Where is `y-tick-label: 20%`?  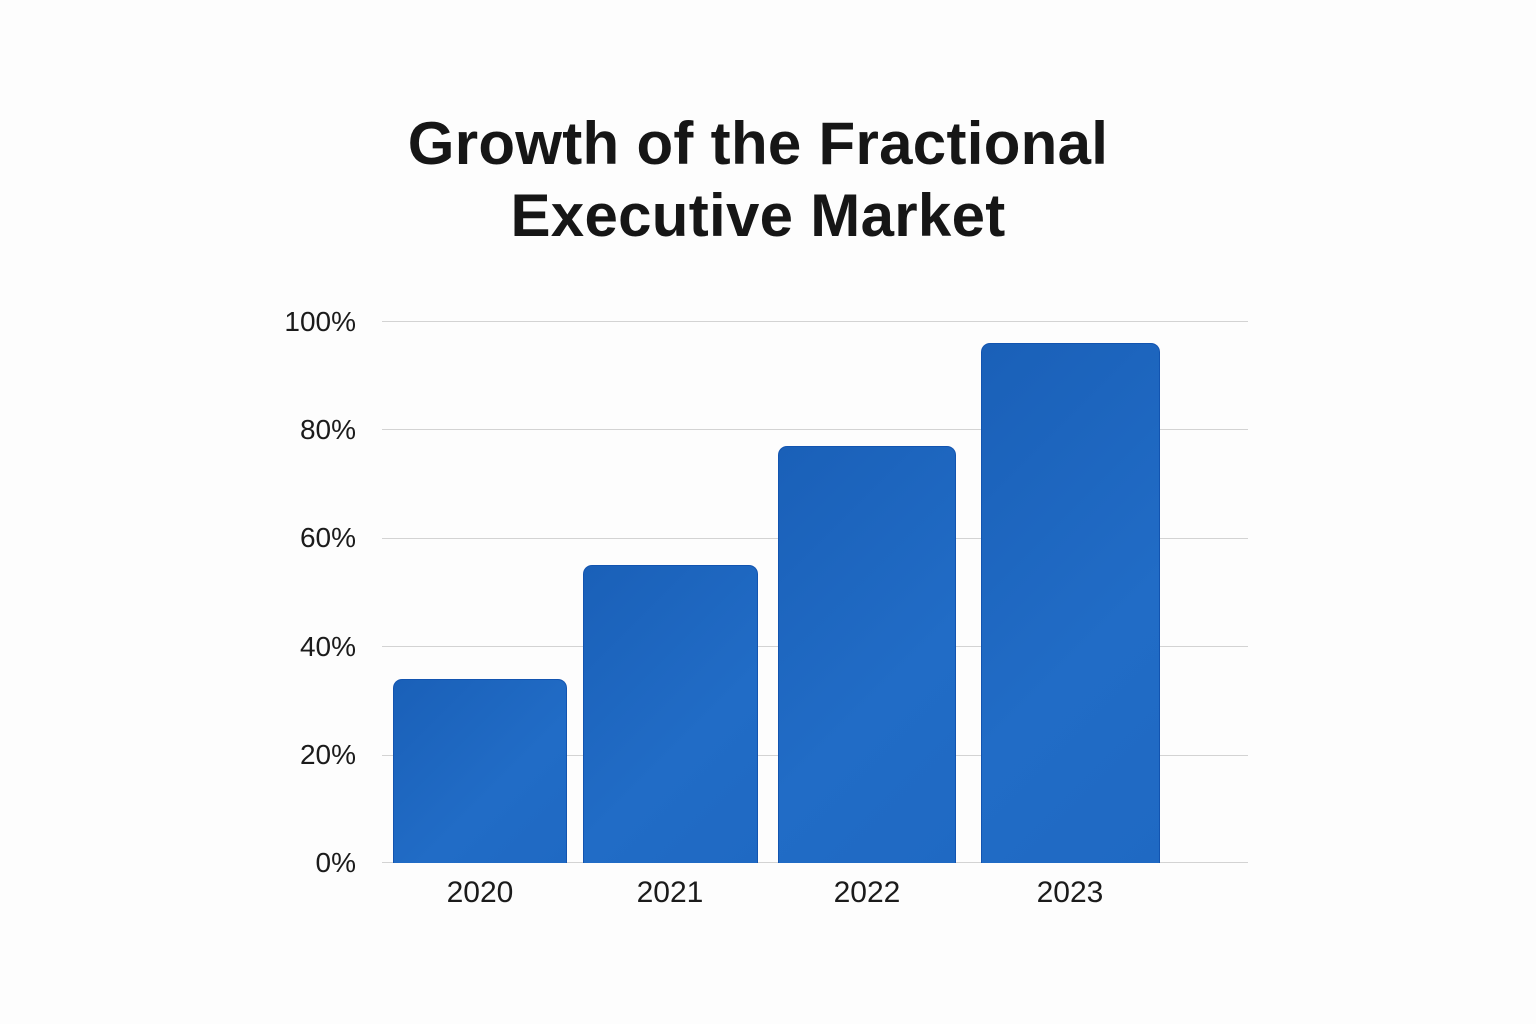 y-tick-label: 20% is located at coordinates (327, 754).